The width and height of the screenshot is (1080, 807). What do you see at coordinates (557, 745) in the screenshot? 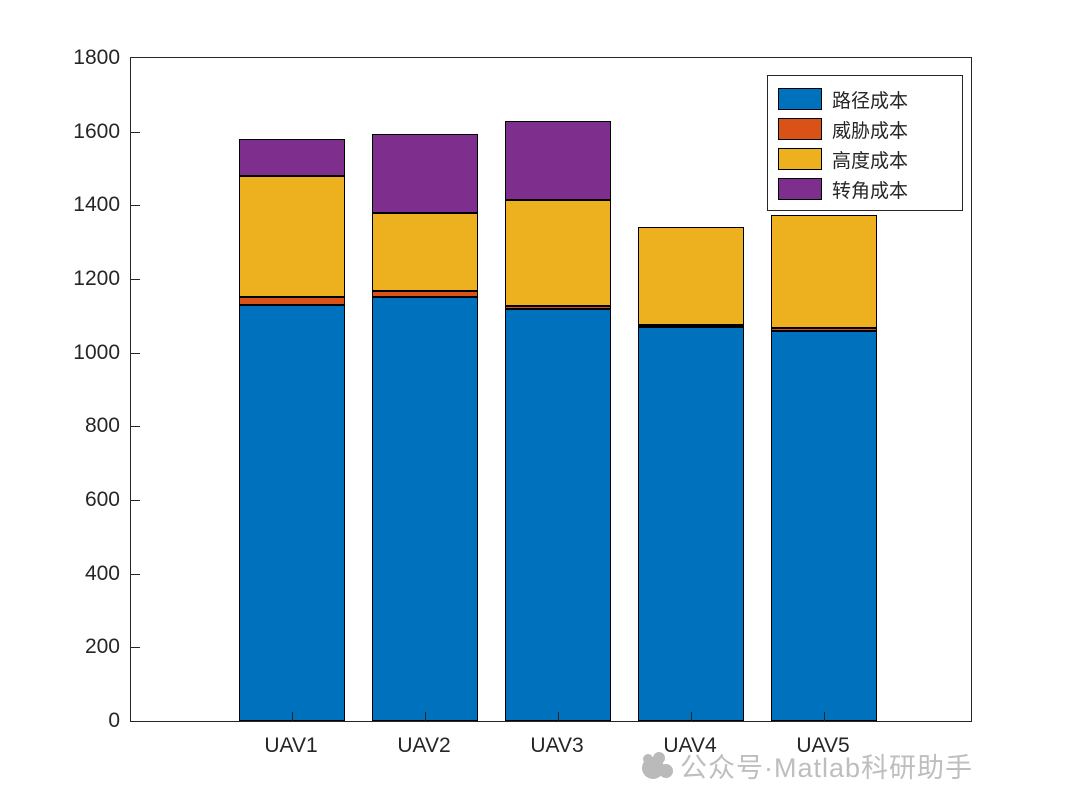
I see `x-tick-label: UAV3` at bounding box center [557, 745].